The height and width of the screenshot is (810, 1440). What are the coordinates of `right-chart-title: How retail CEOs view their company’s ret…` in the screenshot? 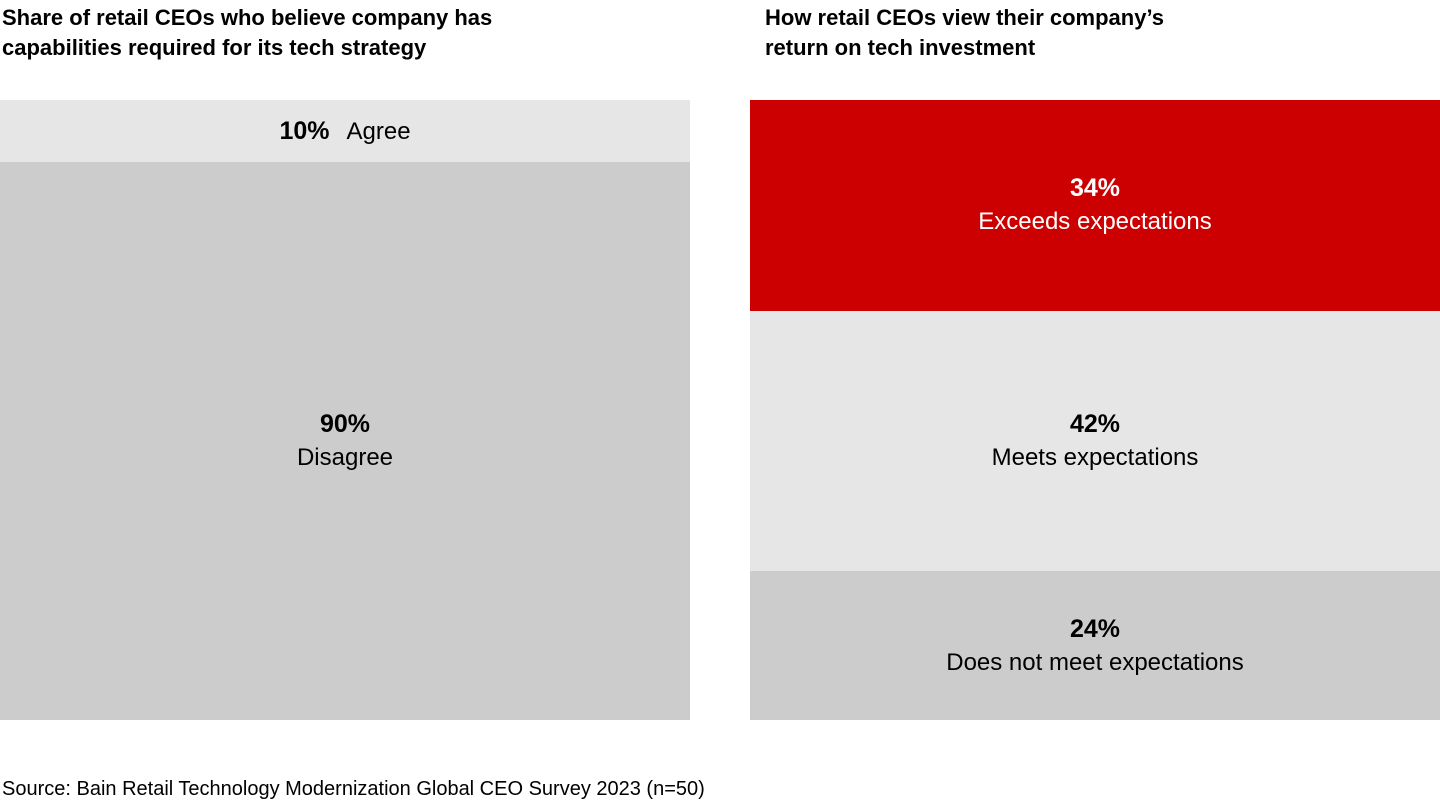 It's located at (964, 33).